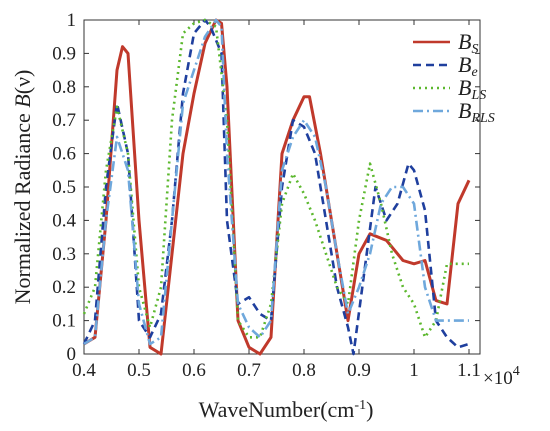 This screenshot has width=550, height=431. What do you see at coordinates (72, 354) in the screenshot?
I see `y-tick-label: 0` at bounding box center [72, 354].